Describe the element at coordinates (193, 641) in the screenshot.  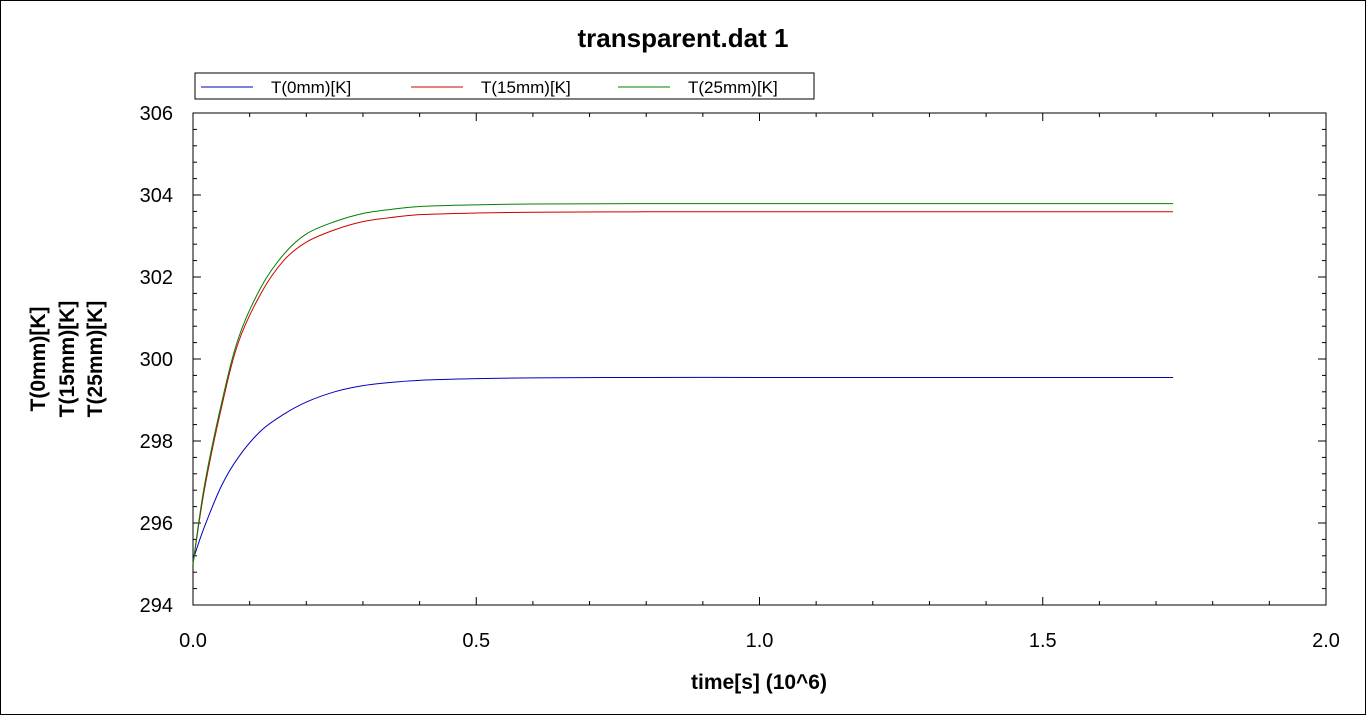
I see `x-tick-label: 0.0` at that location.